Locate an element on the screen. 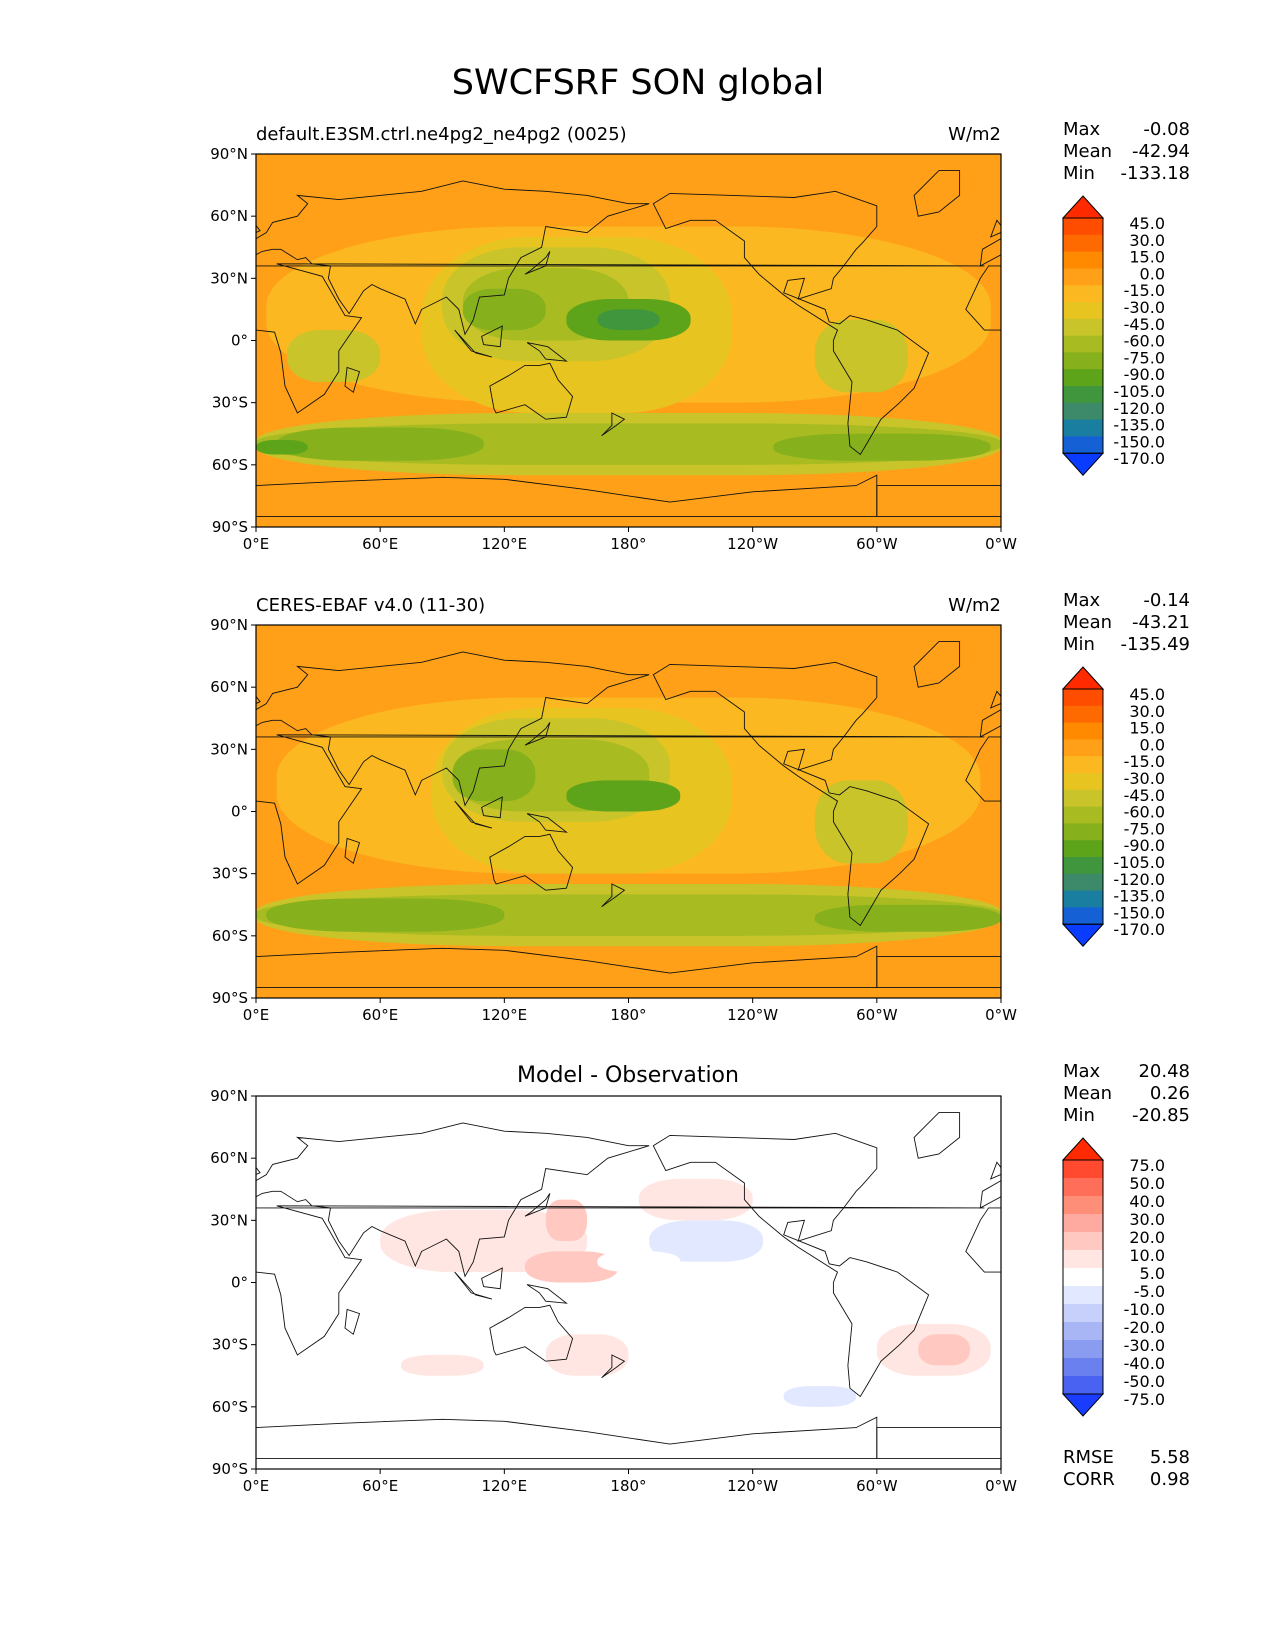  x-tick-label: 0°W is located at coordinates (1001, 1015).